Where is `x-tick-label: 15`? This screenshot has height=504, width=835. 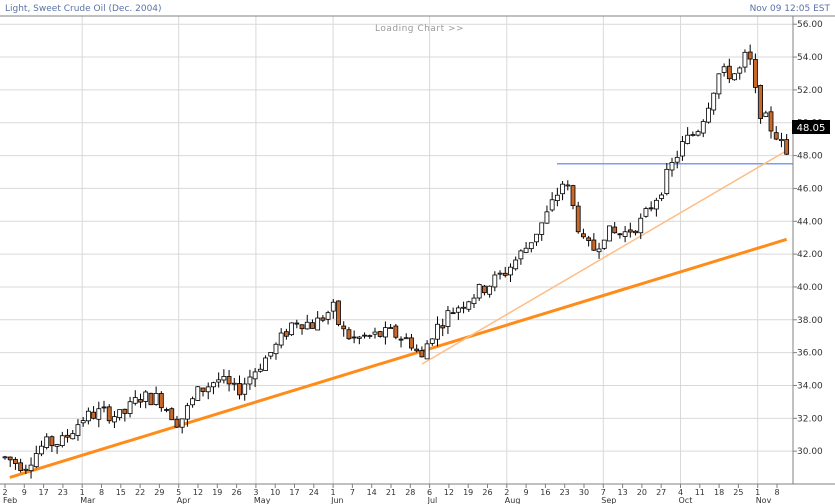
x-tick-label: 15 is located at coordinates (121, 492).